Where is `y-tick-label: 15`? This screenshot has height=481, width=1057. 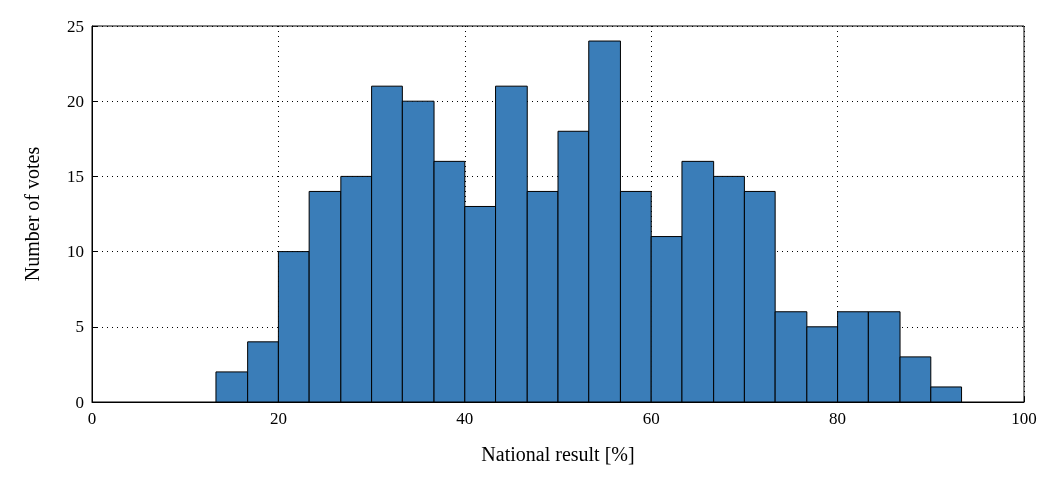 y-tick-label: 15 is located at coordinates (75, 176).